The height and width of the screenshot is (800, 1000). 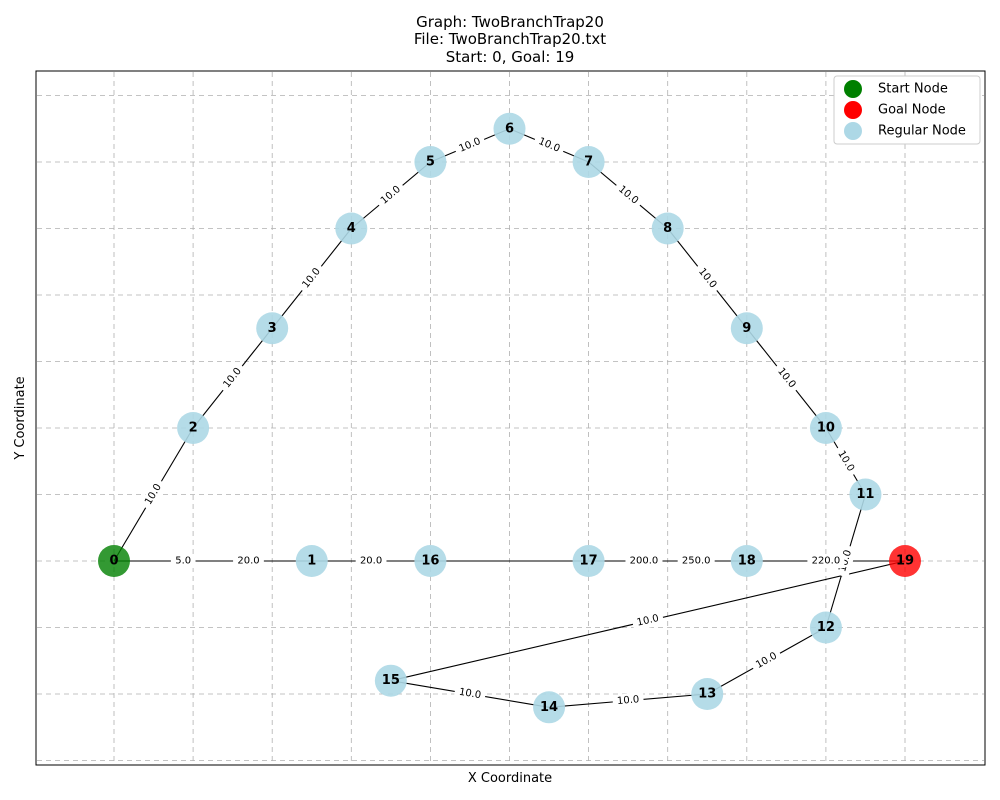 I want to click on node-label-19: 19, so click(x=905, y=561).